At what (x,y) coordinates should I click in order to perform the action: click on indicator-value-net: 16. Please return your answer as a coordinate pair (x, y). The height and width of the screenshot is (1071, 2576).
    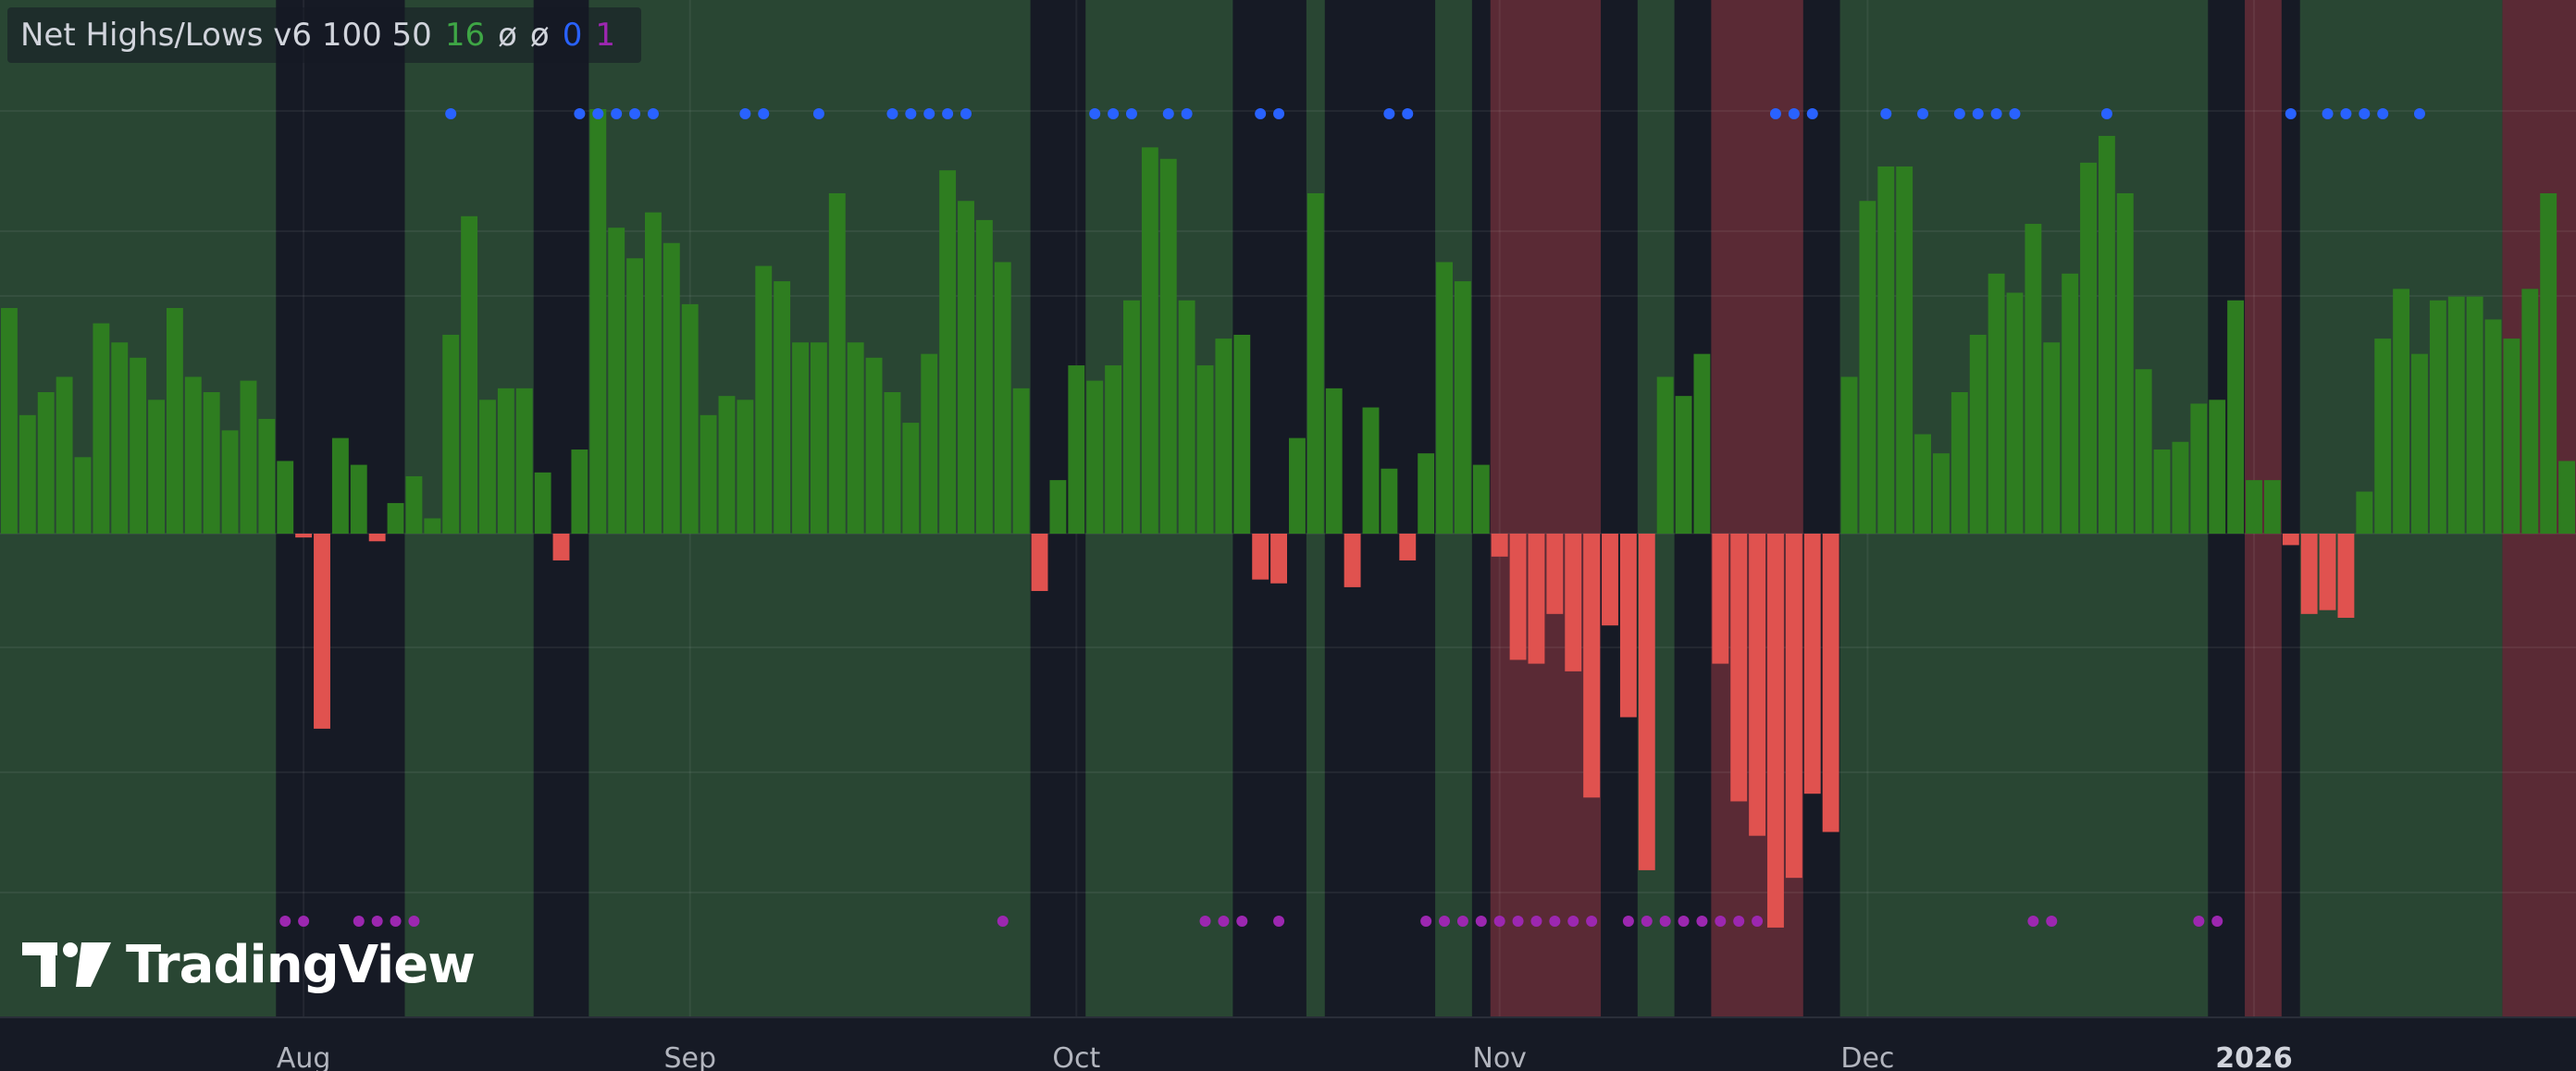
    Looking at the image, I should click on (465, 35).